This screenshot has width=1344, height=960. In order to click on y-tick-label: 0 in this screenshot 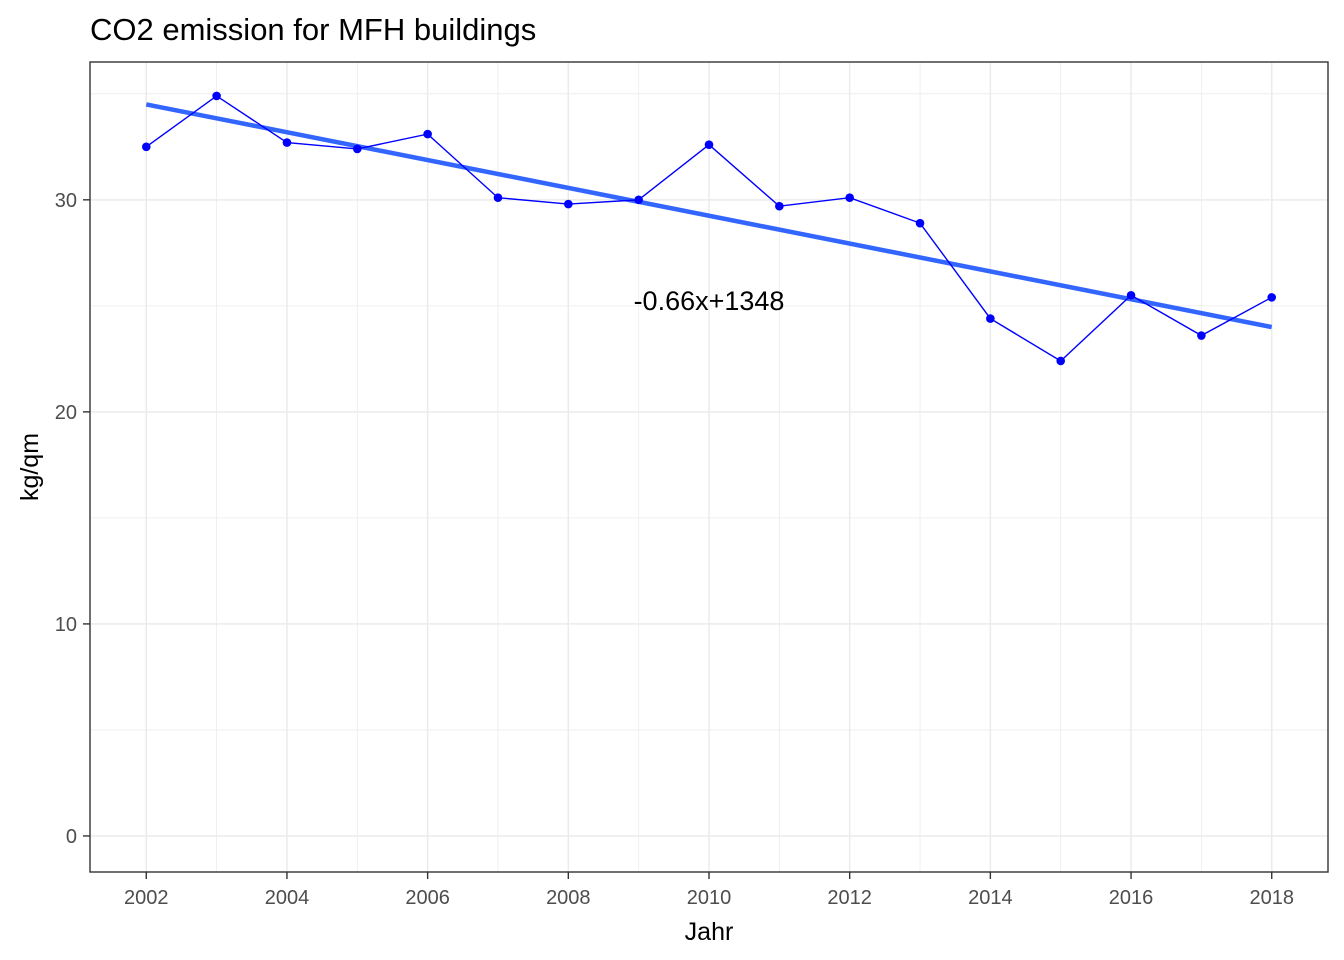, I will do `click(71, 837)`.